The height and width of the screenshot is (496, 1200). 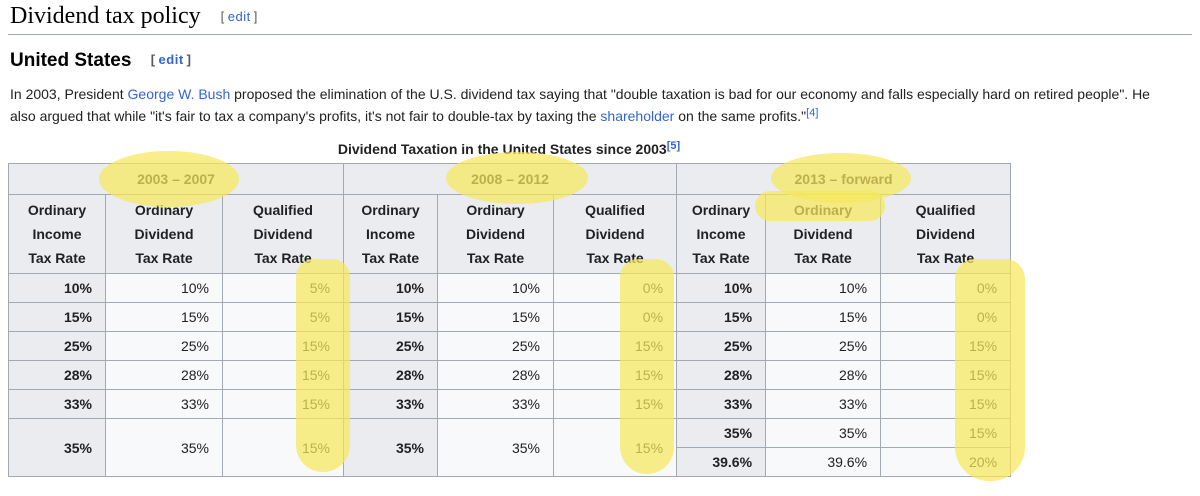 I want to click on shareholder-link: shareholder, so click(x=637, y=116).